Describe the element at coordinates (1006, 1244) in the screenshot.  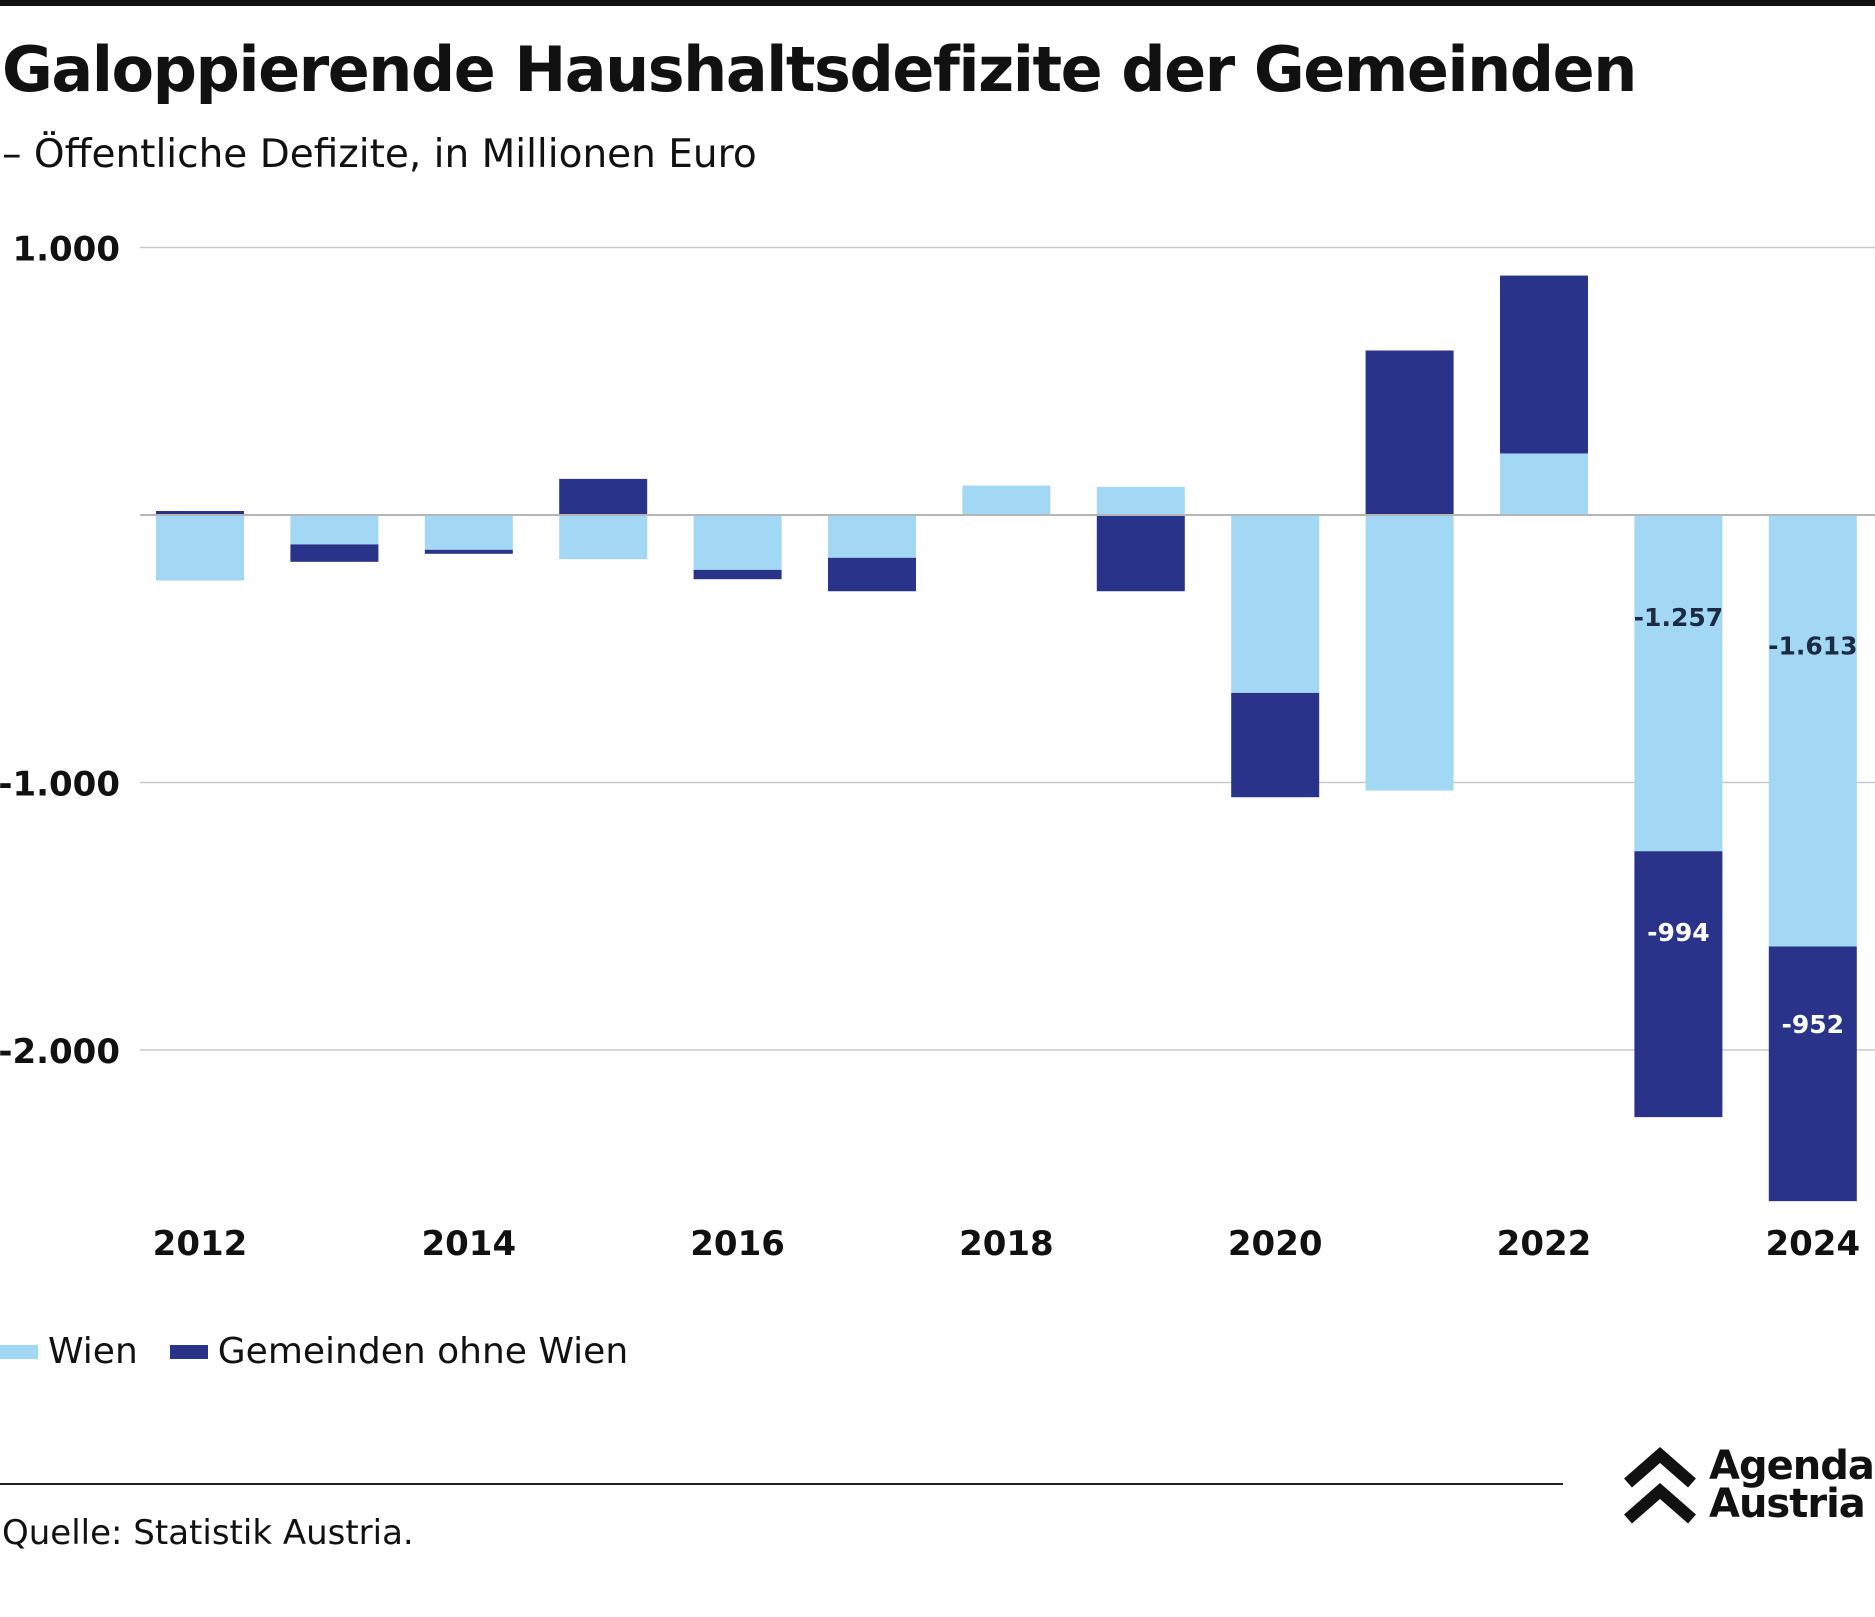
I see `x-tick-label: 2018` at that location.